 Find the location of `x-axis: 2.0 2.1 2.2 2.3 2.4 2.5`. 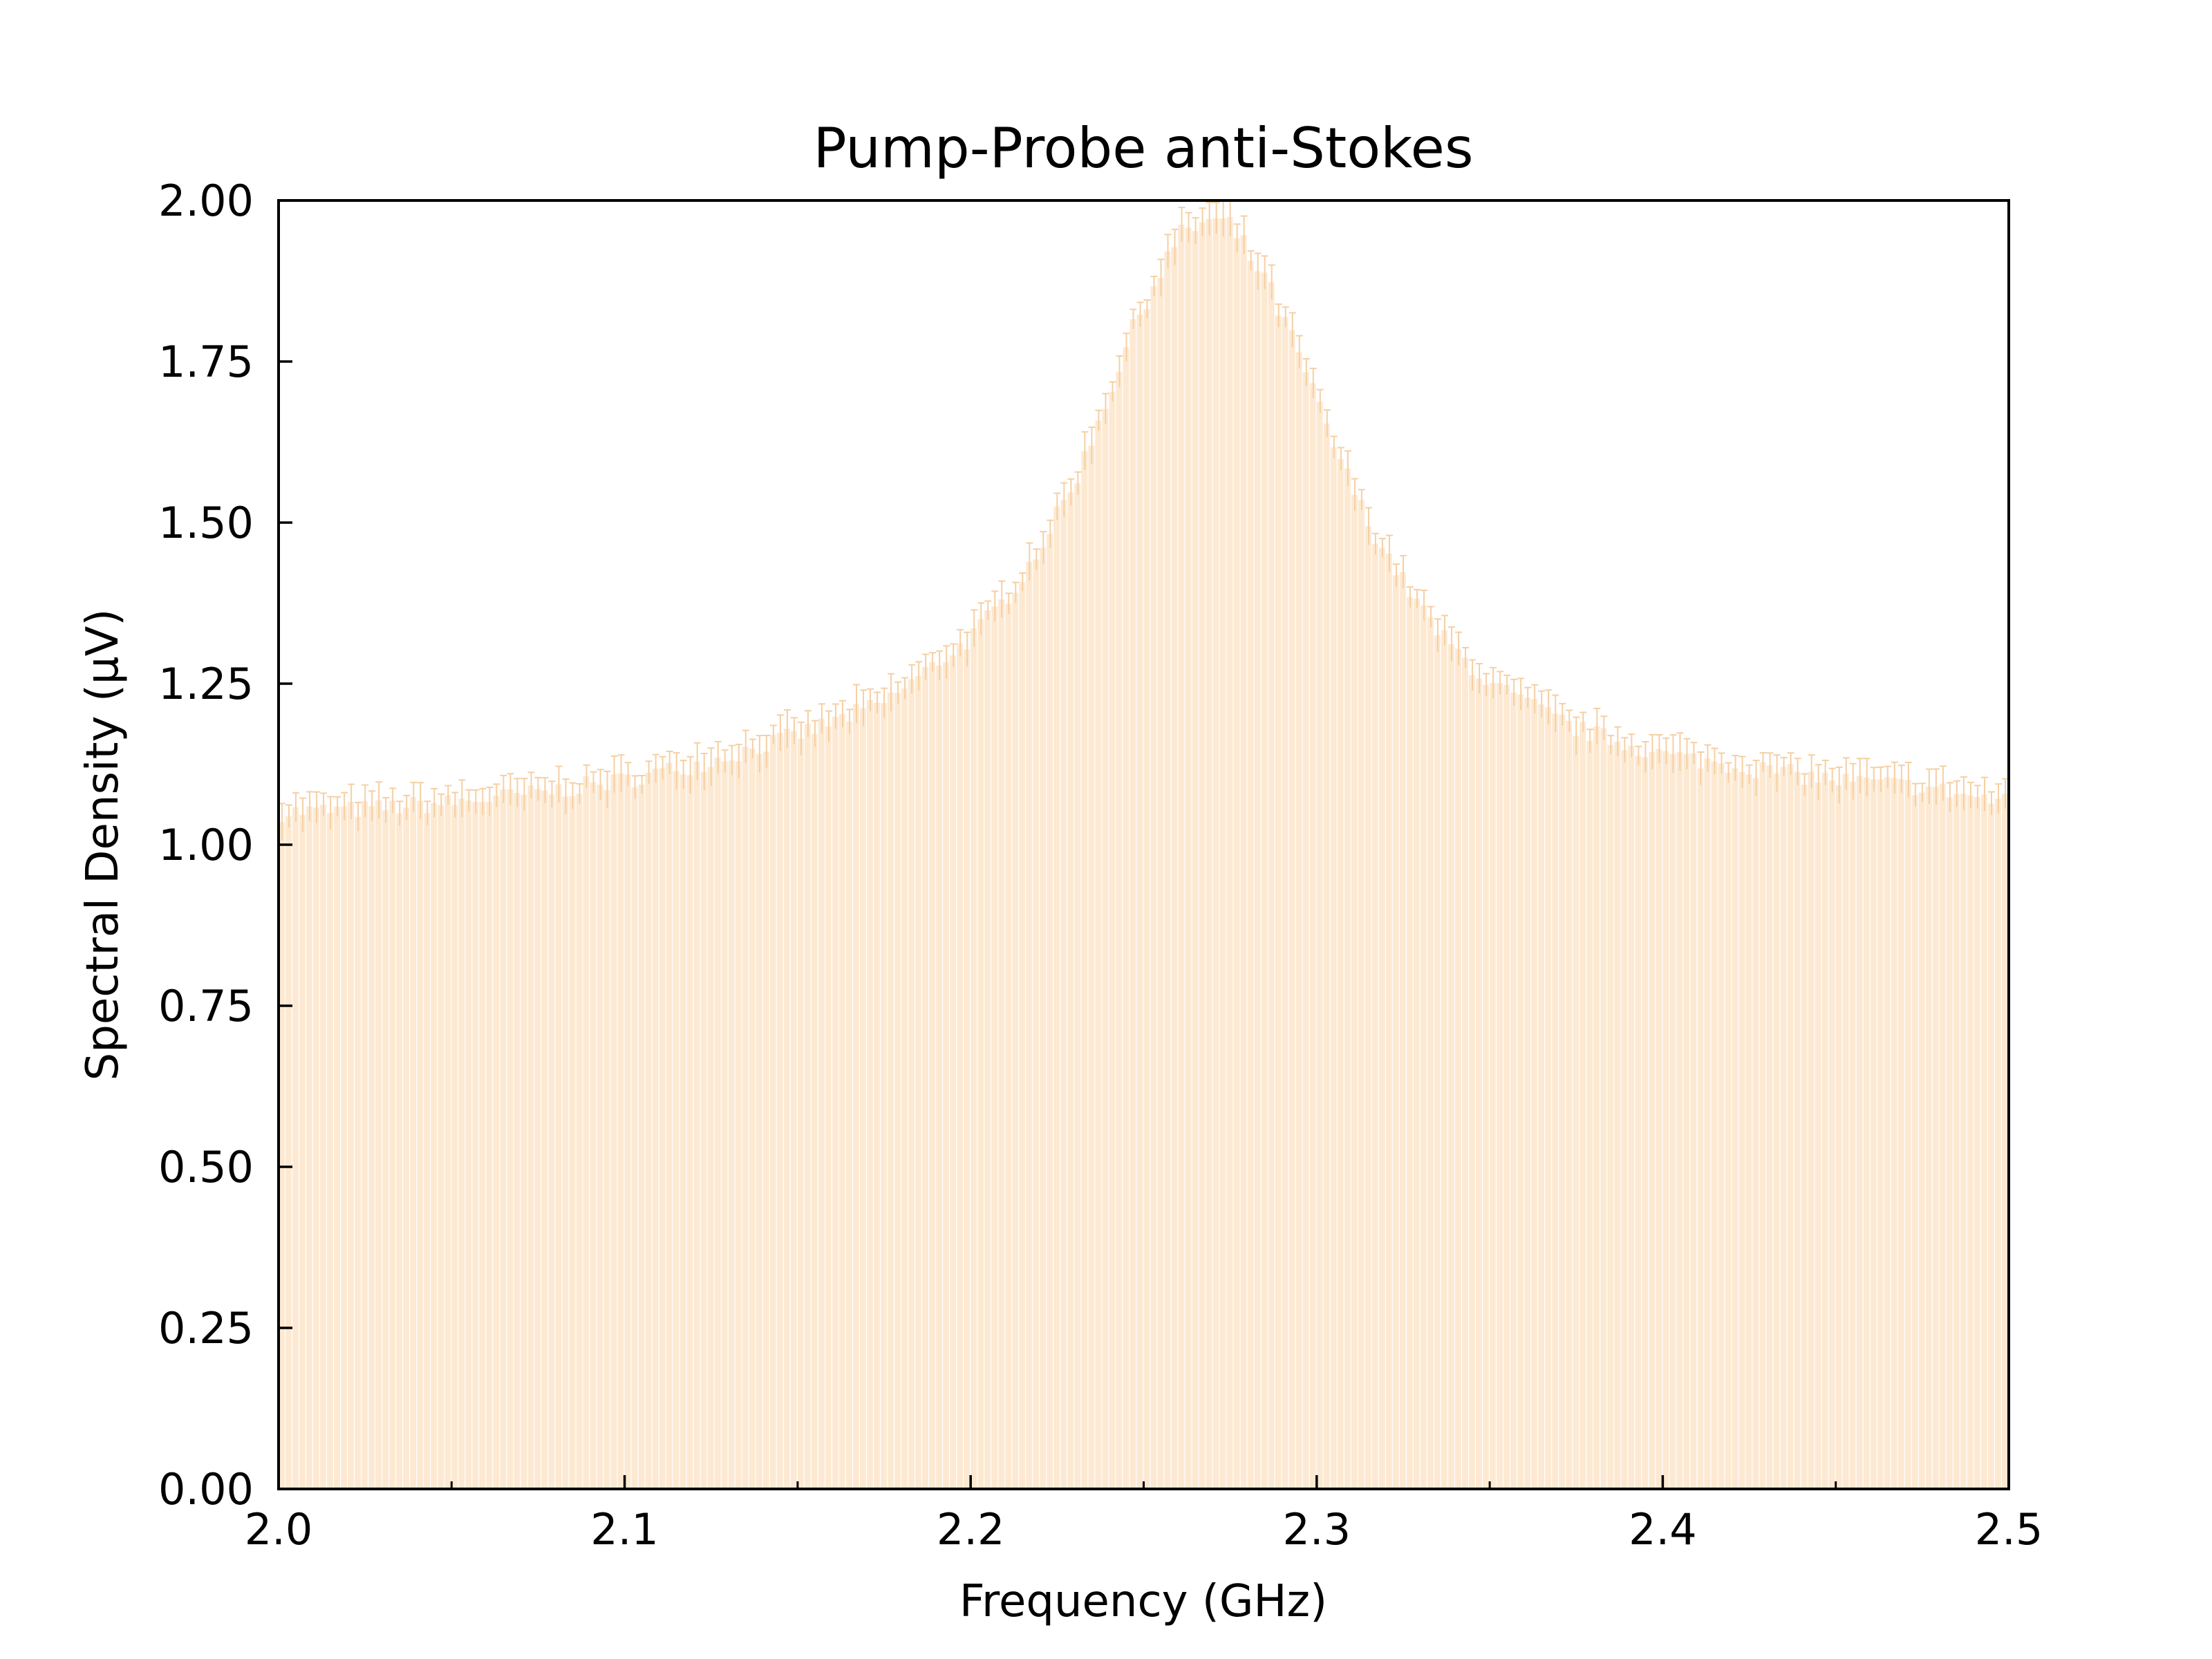

x-axis: 2.0 2.1 2.2 2.3 2.4 2.5 is located at coordinates (1144, 1515).